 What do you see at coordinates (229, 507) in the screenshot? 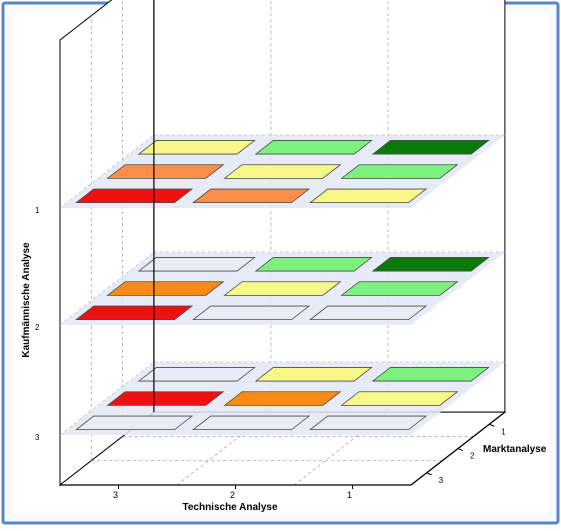
I see `x-axis-label: Technische Analyse` at bounding box center [229, 507].